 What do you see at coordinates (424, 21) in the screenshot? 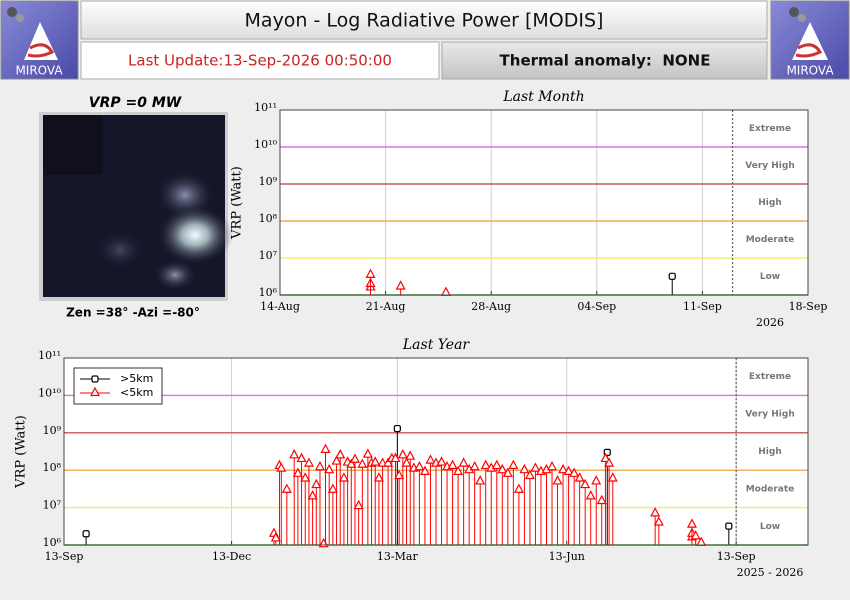
I see `page-title: Mayon - Log Radiative Power [MODIS]` at bounding box center [424, 21].